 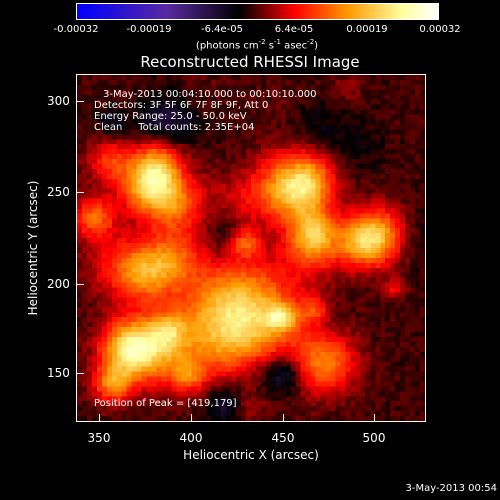 What do you see at coordinates (99, 438) in the screenshot?
I see `x-tick-label: 350` at bounding box center [99, 438].